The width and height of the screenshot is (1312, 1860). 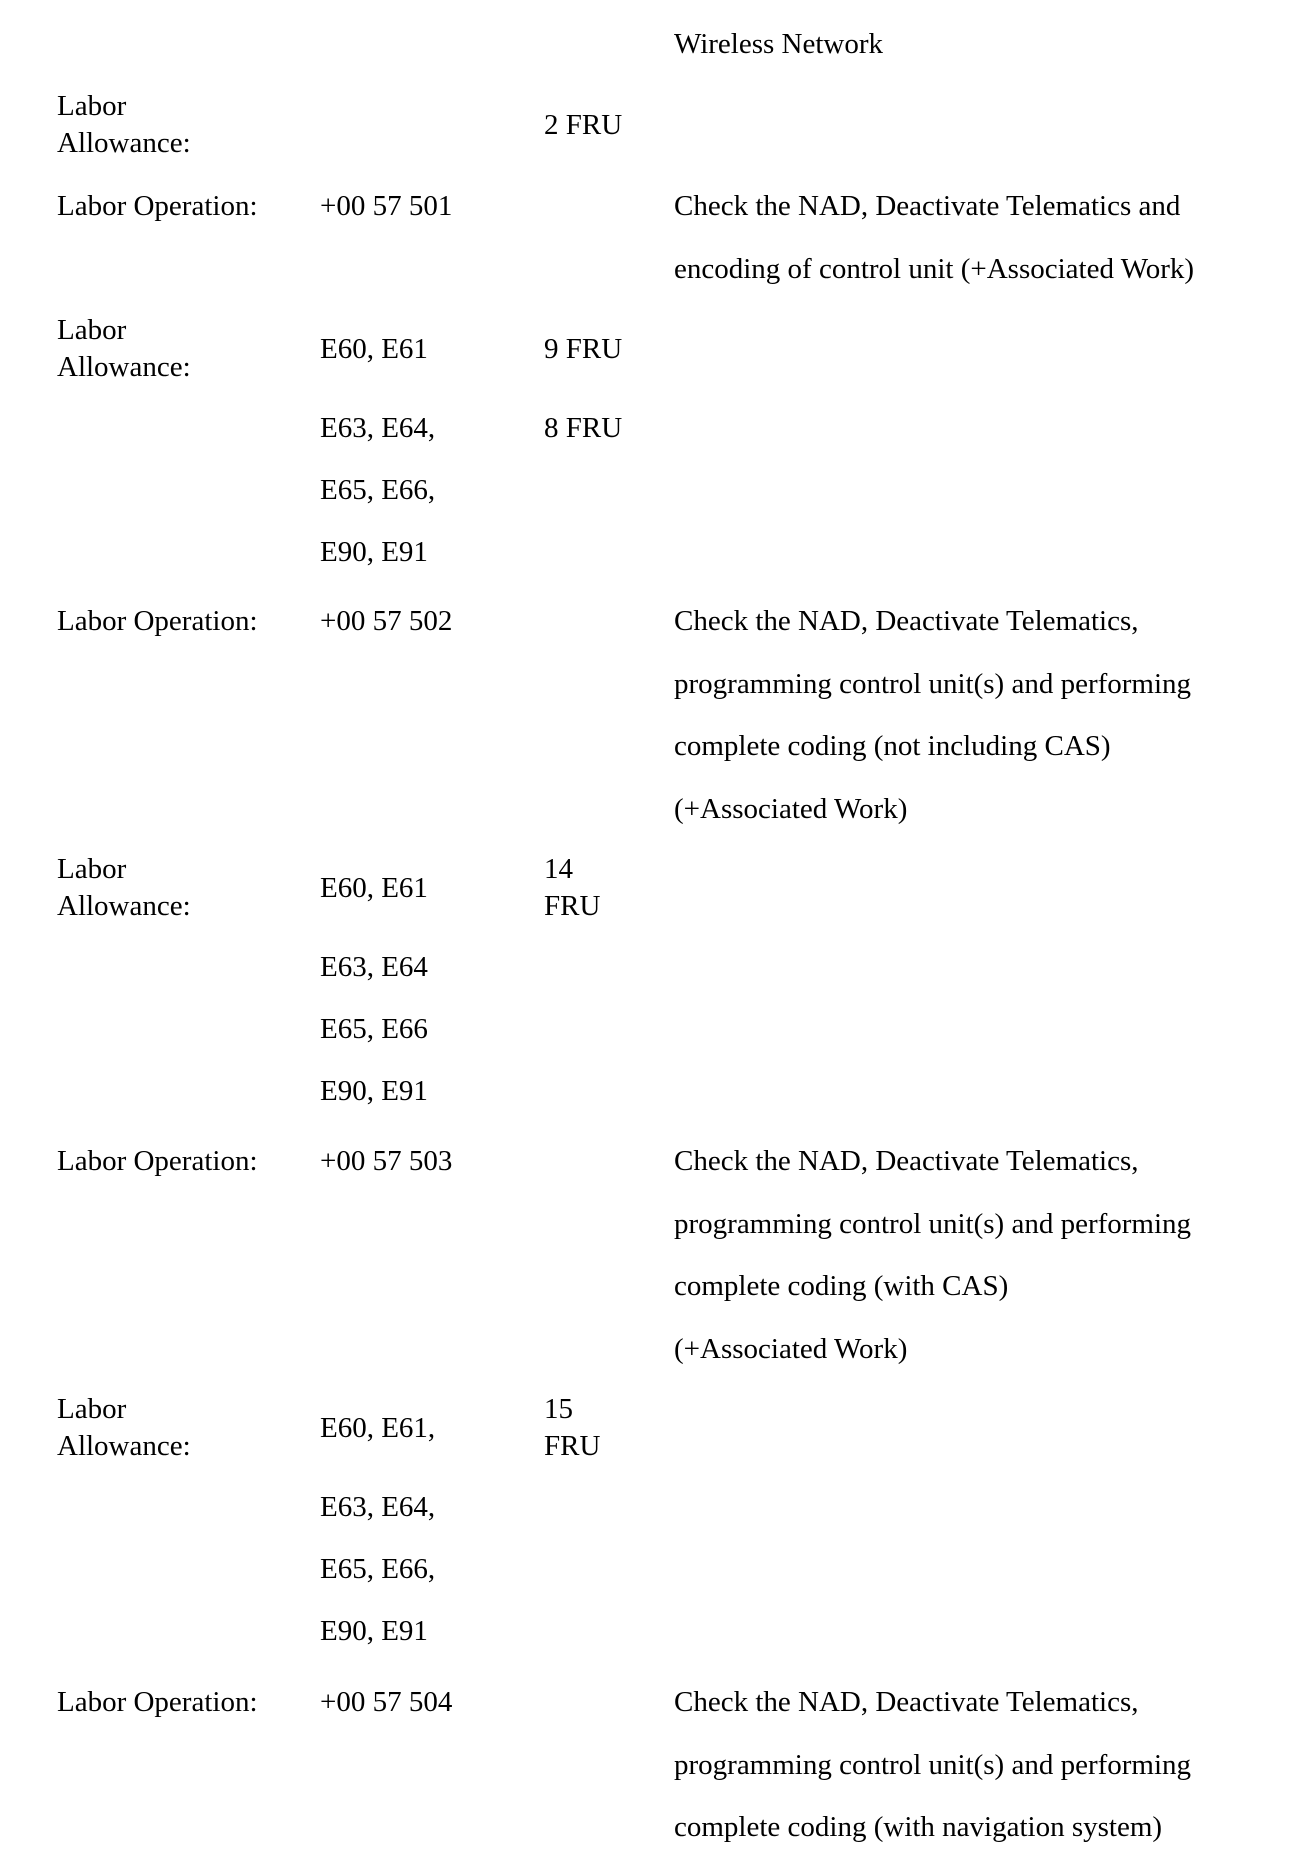 What do you see at coordinates (374, 967) in the screenshot?
I see `vehicle-models: E63, E64` at bounding box center [374, 967].